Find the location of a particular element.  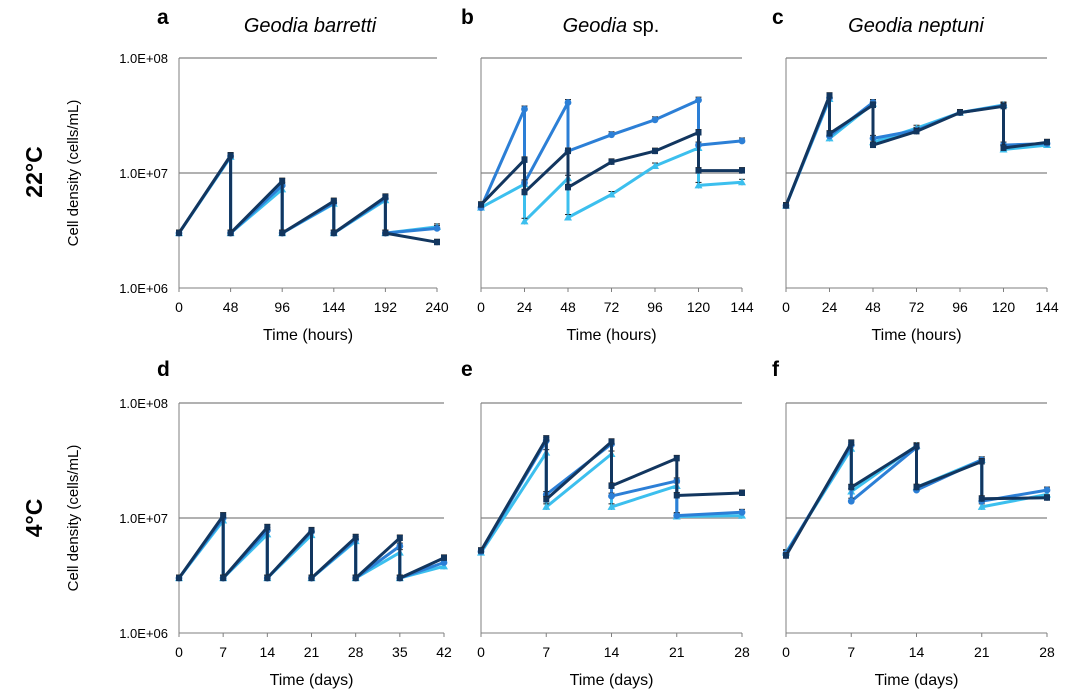

x-tick-label: 120 is located at coordinates (699, 307).